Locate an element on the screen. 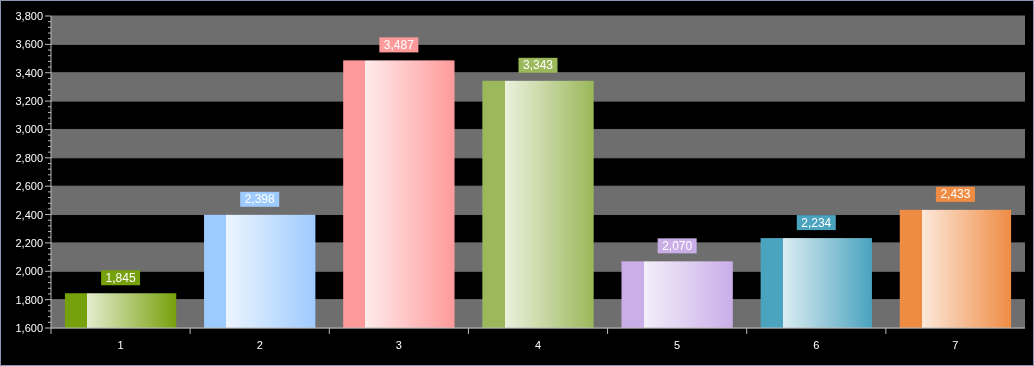 The image size is (1034, 366). y-tick-label: 3,600 is located at coordinates (29, 44).